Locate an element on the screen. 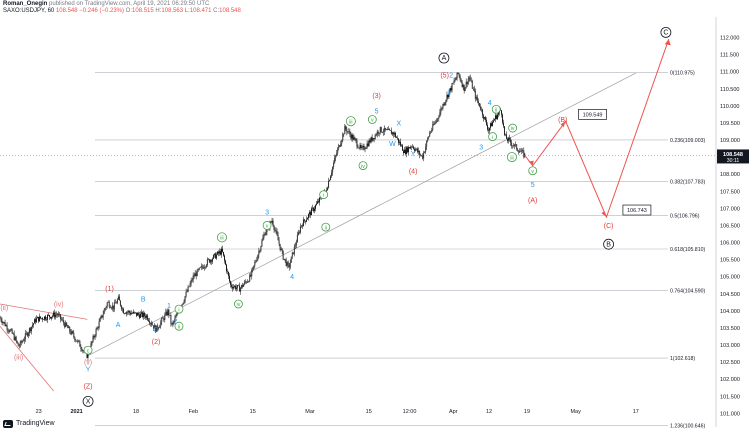 The image size is (750, 430). wave-label: (Z) is located at coordinates (88, 387).